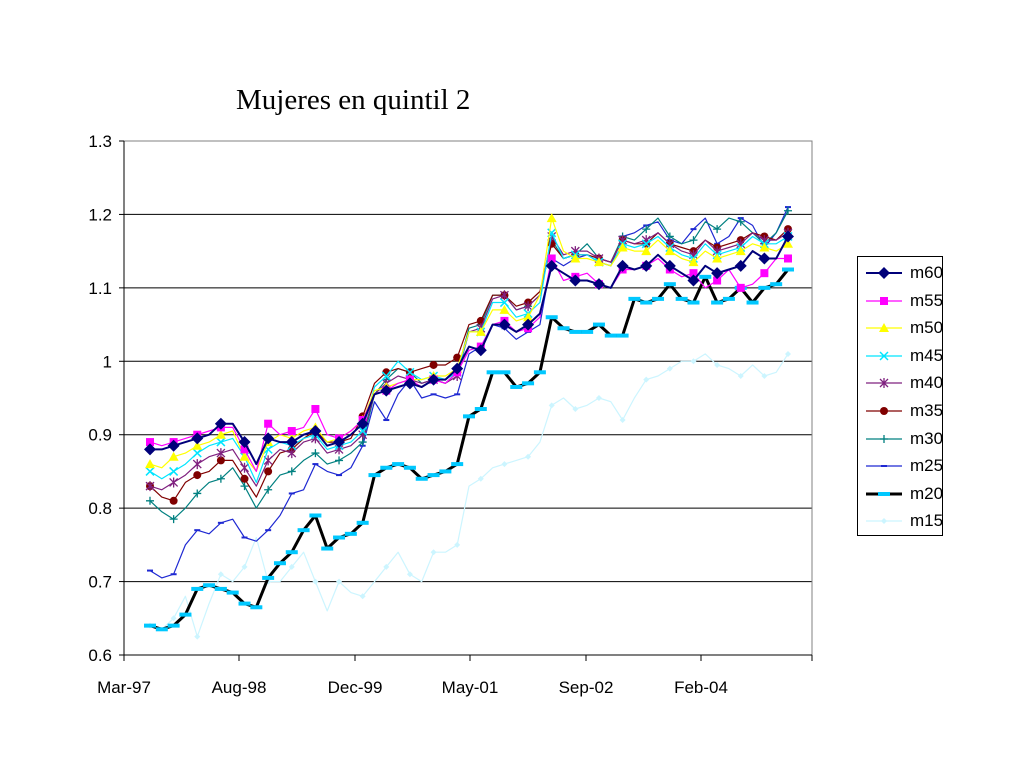 This screenshot has width=1024, height=768. Describe the element at coordinates (903, 441) in the screenshot. I see `legend-item-m30: m30` at that location.